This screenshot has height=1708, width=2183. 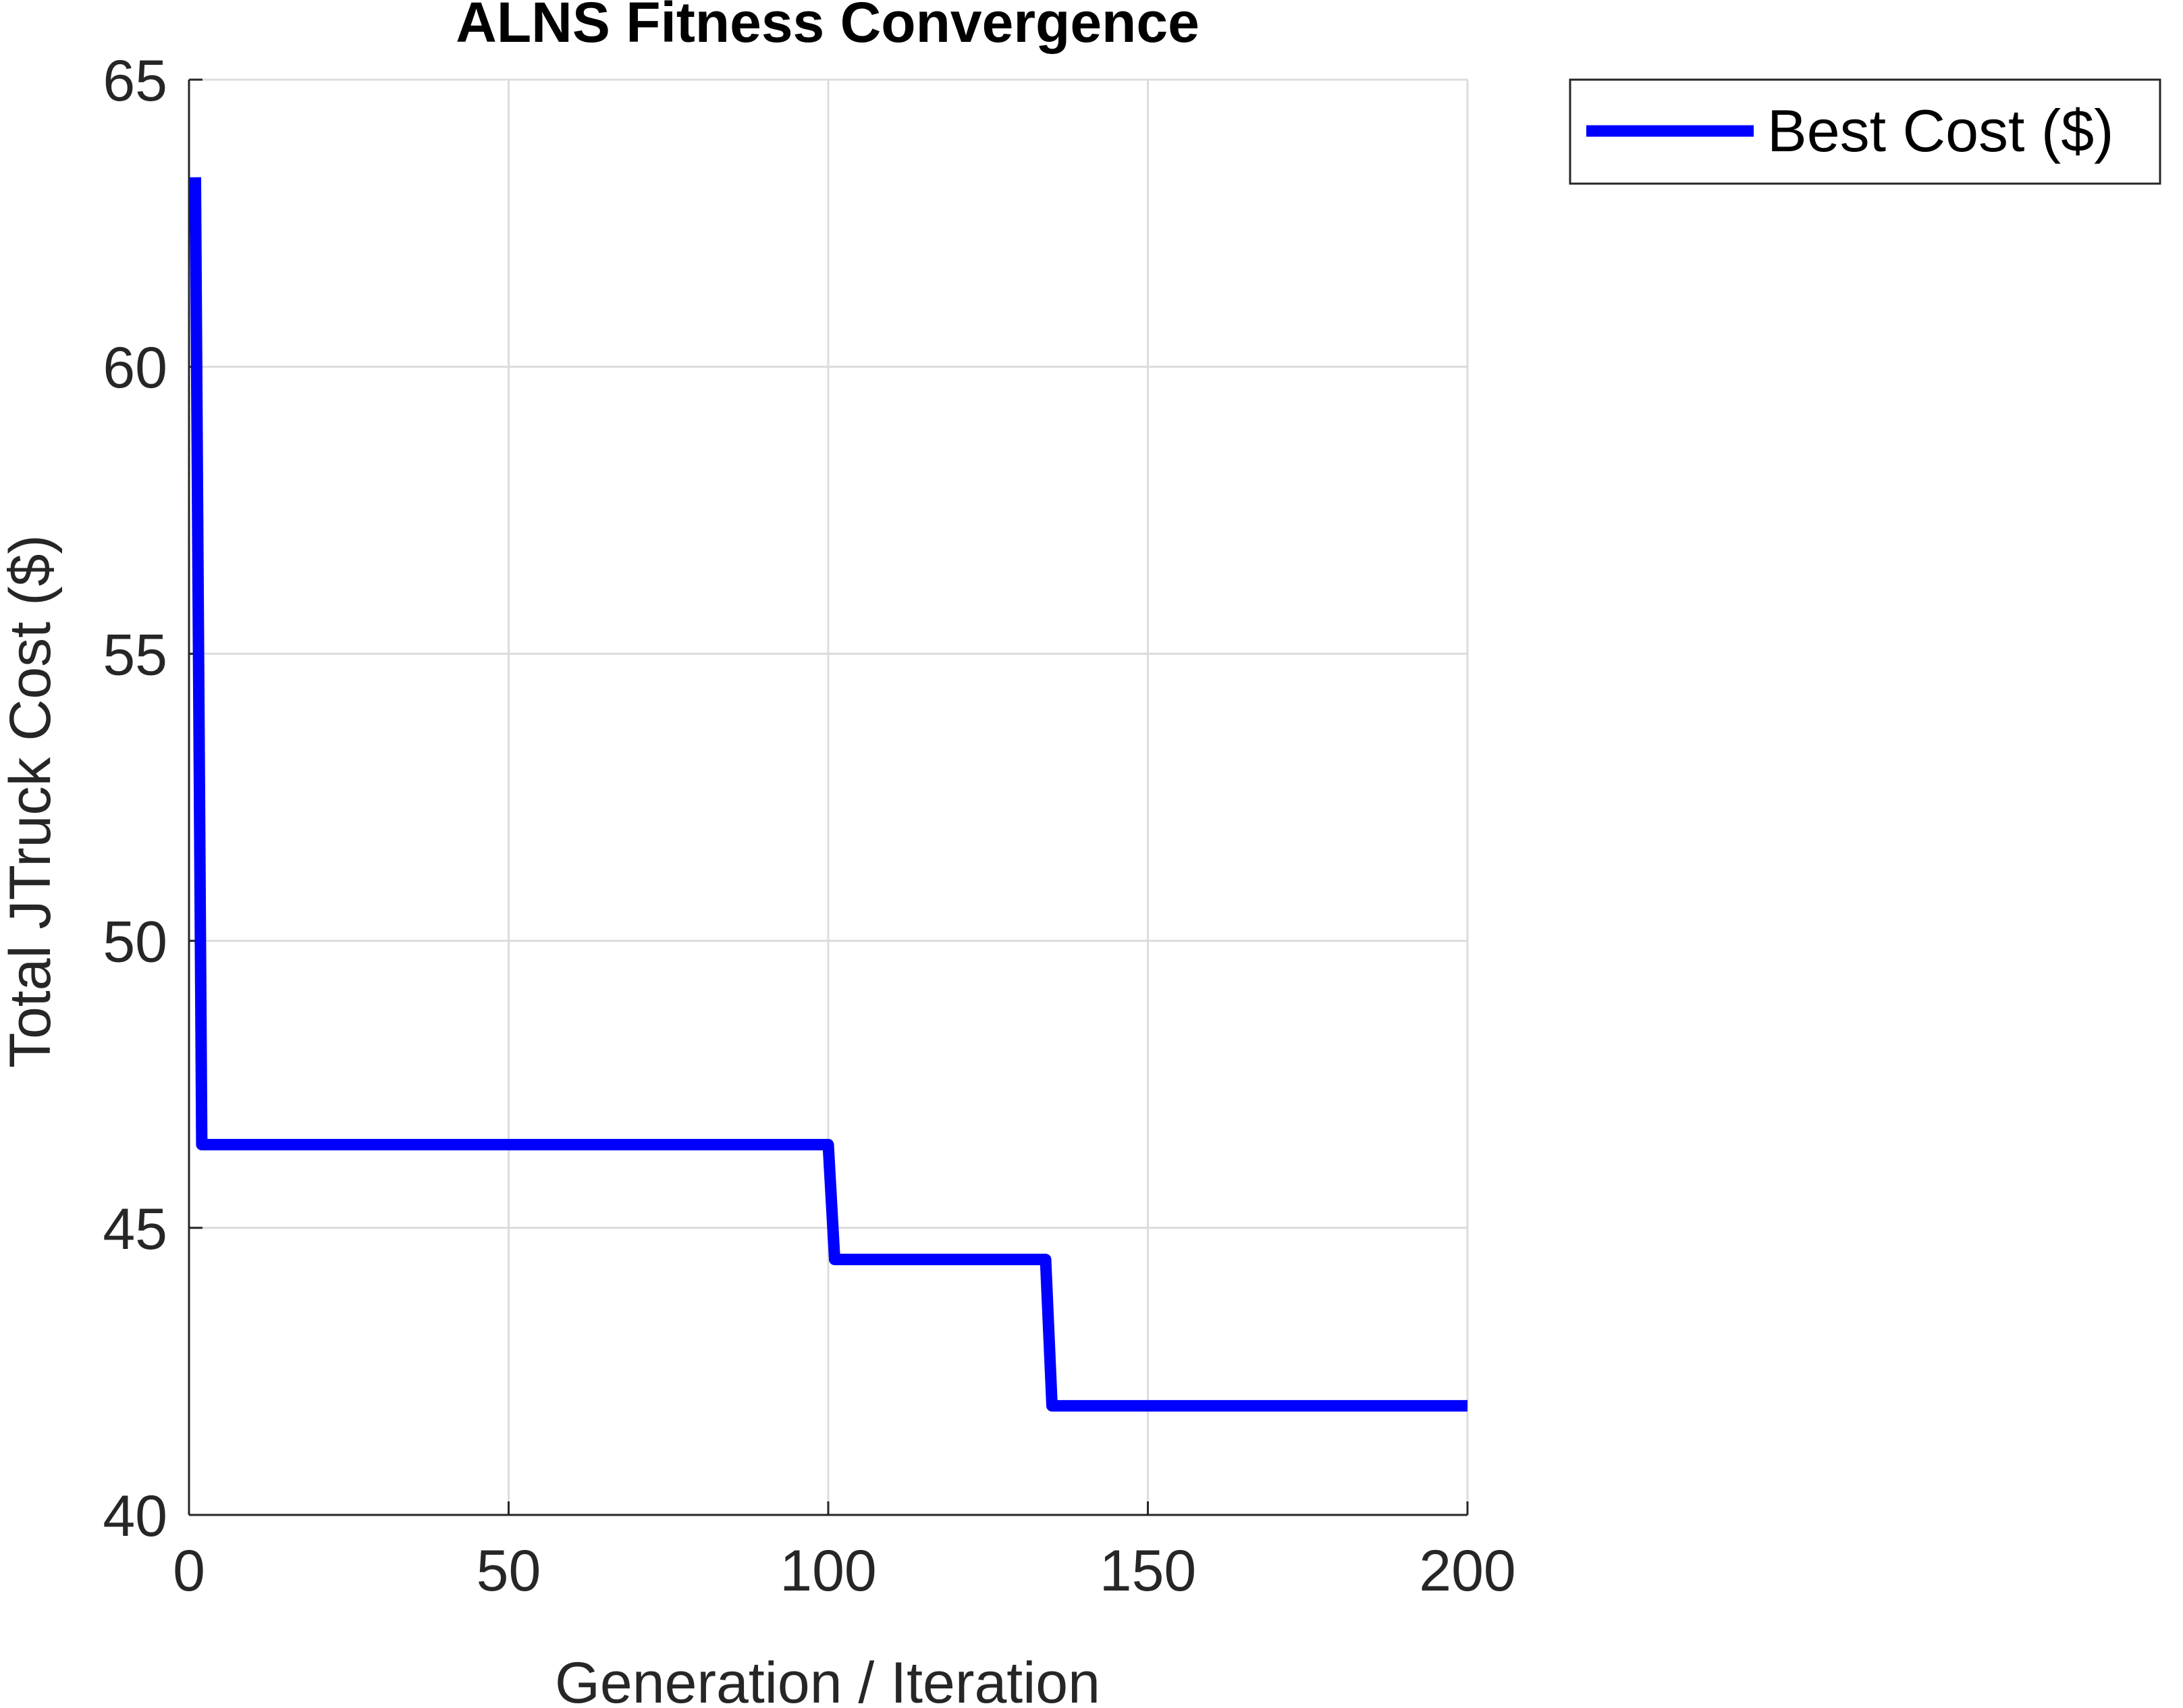 What do you see at coordinates (135, 368) in the screenshot?
I see `y-tick-label: 60` at bounding box center [135, 368].